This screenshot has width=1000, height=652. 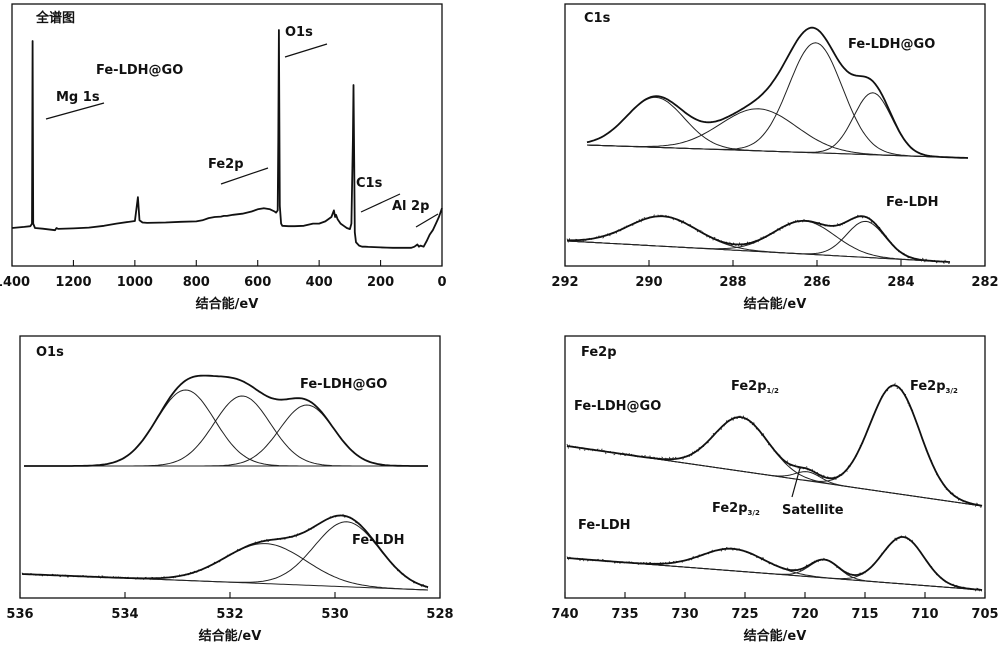 I want to click on survey-x-tick-label: 1400, so click(x=15, y=282).